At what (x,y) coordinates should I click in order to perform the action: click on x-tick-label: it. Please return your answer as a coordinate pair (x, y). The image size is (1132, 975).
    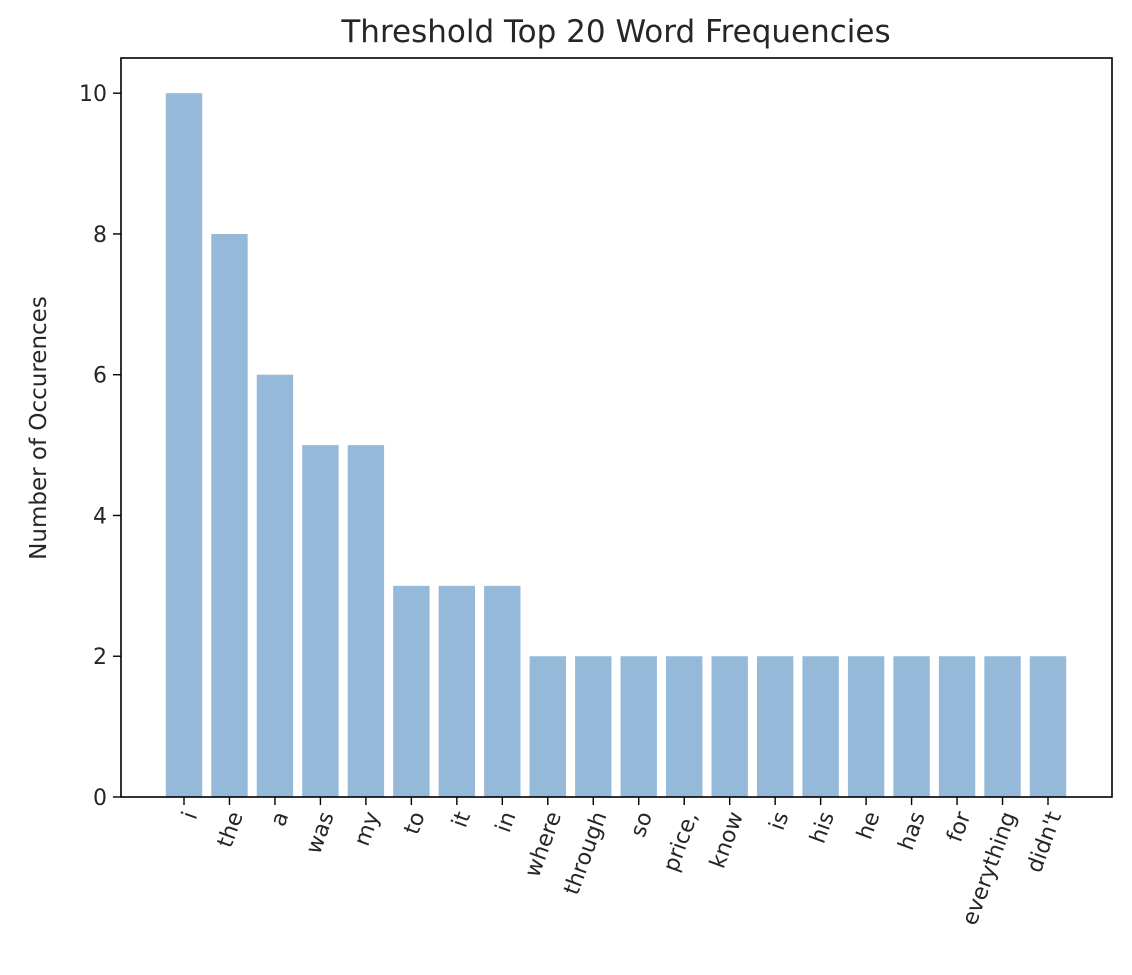
    Looking at the image, I should click on (462, 819).